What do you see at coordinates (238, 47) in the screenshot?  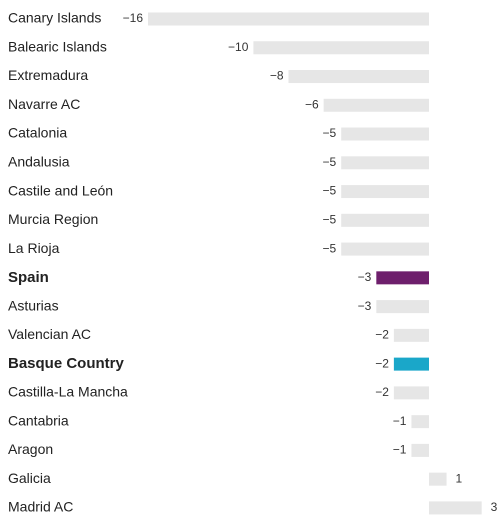 I see `value-label: −10` at bounding box center [238, 47].